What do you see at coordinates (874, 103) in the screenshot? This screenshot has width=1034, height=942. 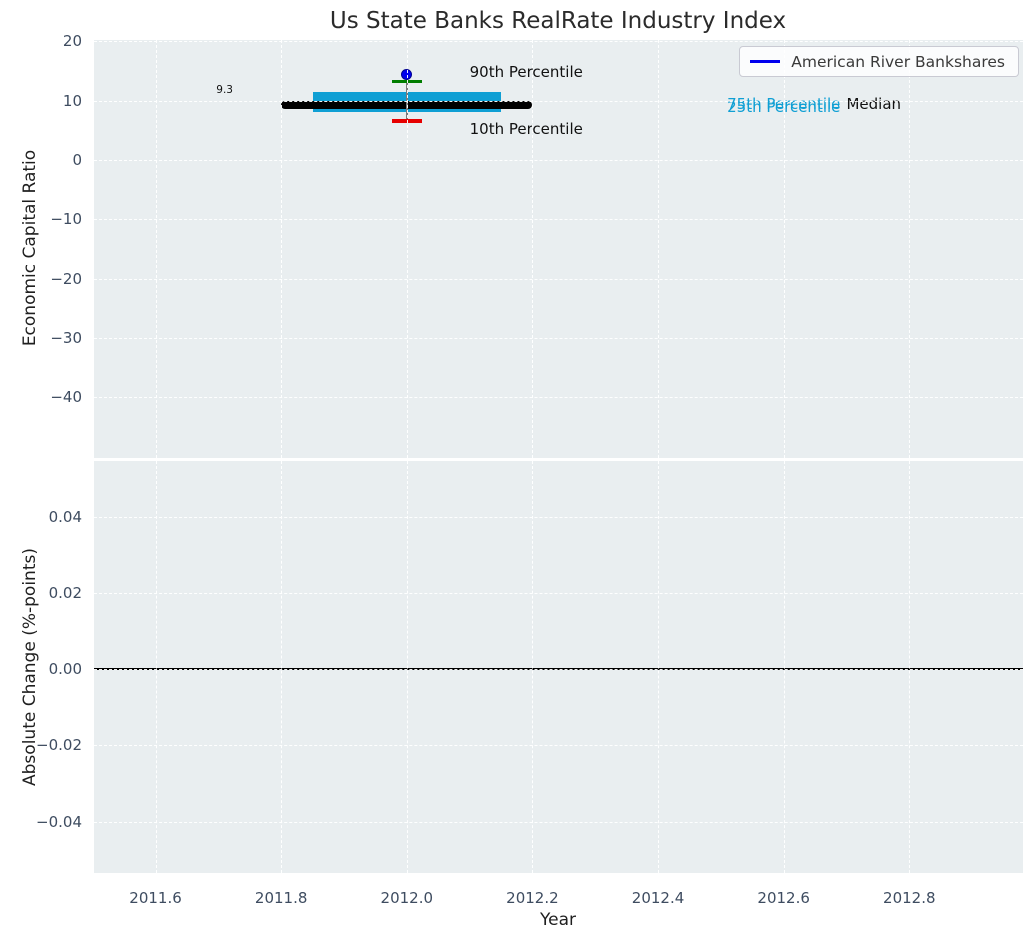 I see `annotation-median: Median` at bounding box center [874, 103].